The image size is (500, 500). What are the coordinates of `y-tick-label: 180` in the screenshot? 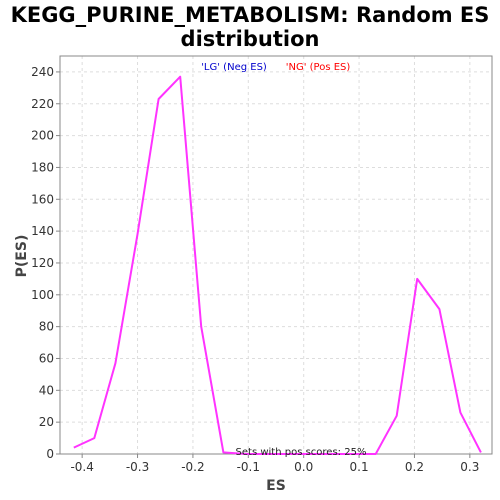 It's located at (42, 167).